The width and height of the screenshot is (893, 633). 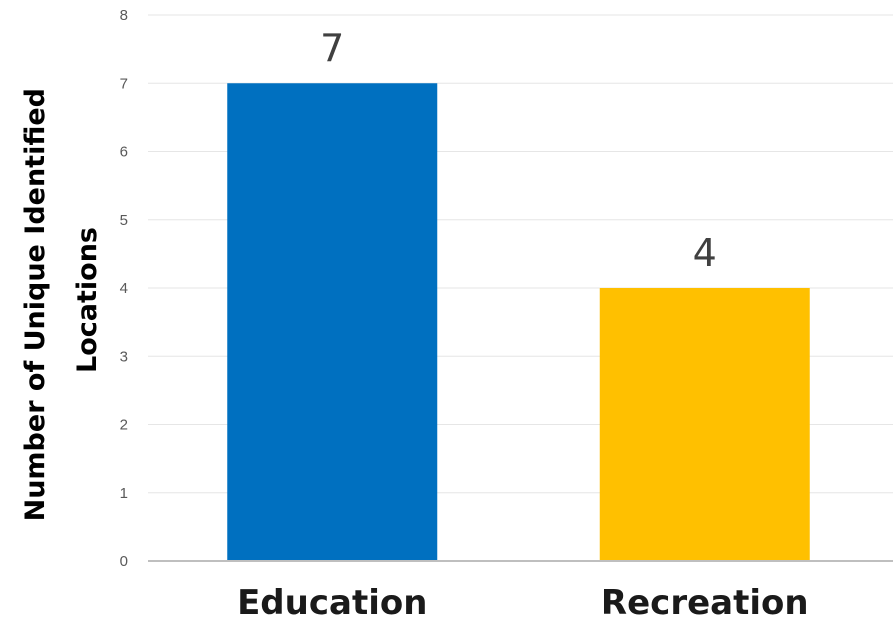 I want to click on y-axis-ticks: 0 1 2 3 4 5 6 7 8, so click(x=124, y=288).